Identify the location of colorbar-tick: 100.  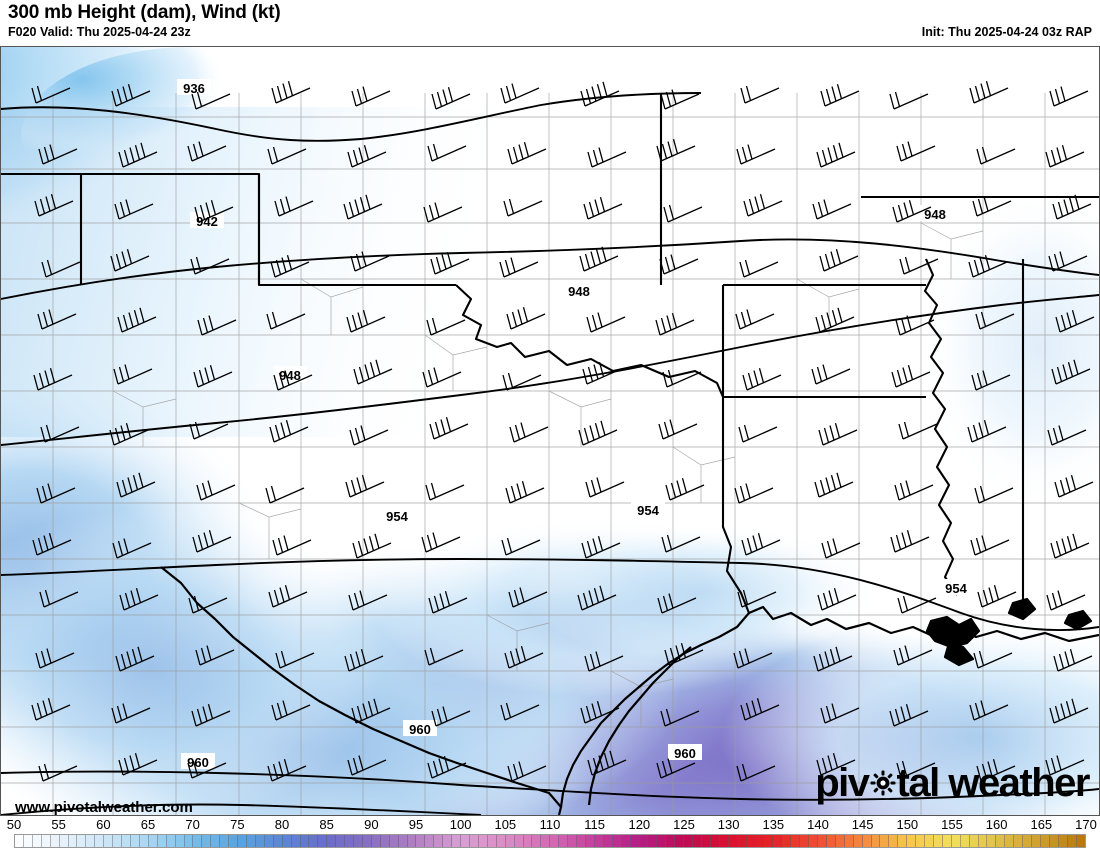
(460, 824).